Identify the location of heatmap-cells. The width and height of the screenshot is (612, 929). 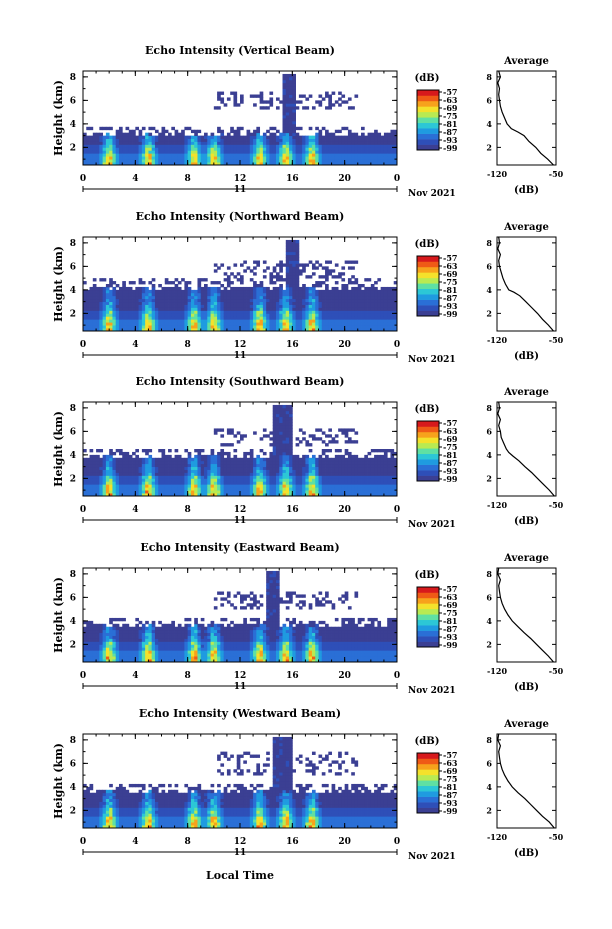
(240, 450).